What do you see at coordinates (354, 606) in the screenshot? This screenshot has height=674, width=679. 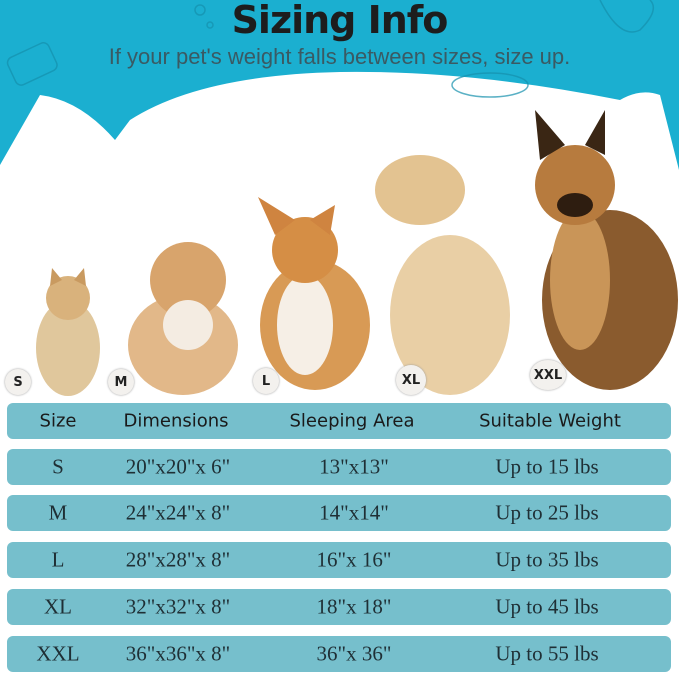 I see `cell-sleeping-area: 18"x 18"` at bounding box center [354, 606].